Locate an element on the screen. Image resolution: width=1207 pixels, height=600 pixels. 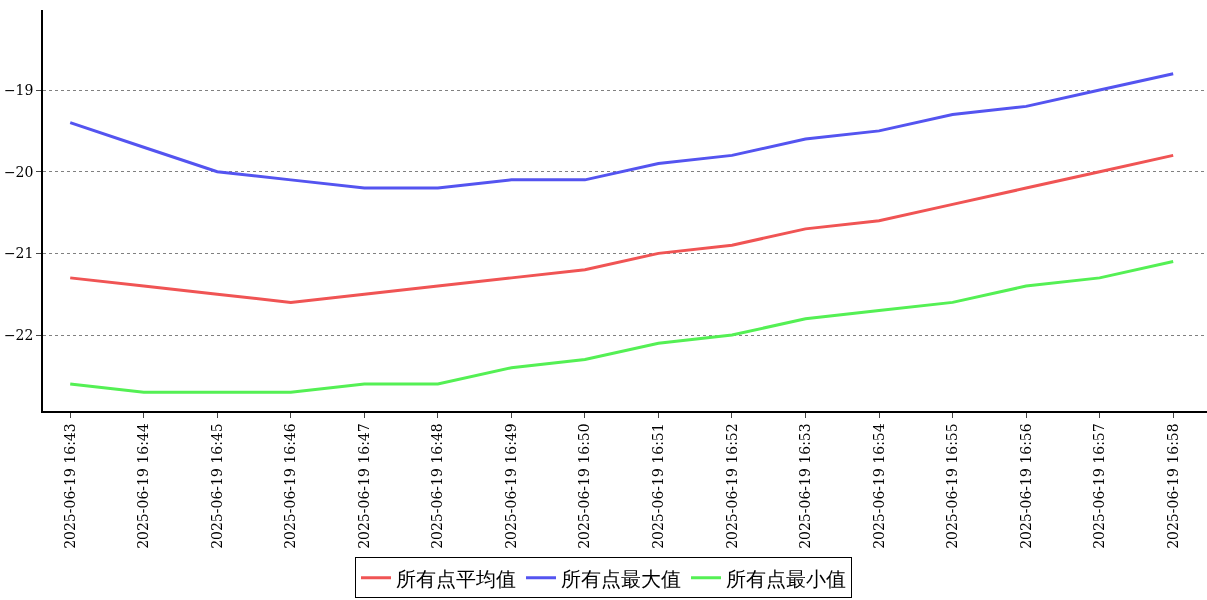
x-tick-label: 2025-06-19 16:50 is located at coordinates (584, 486).